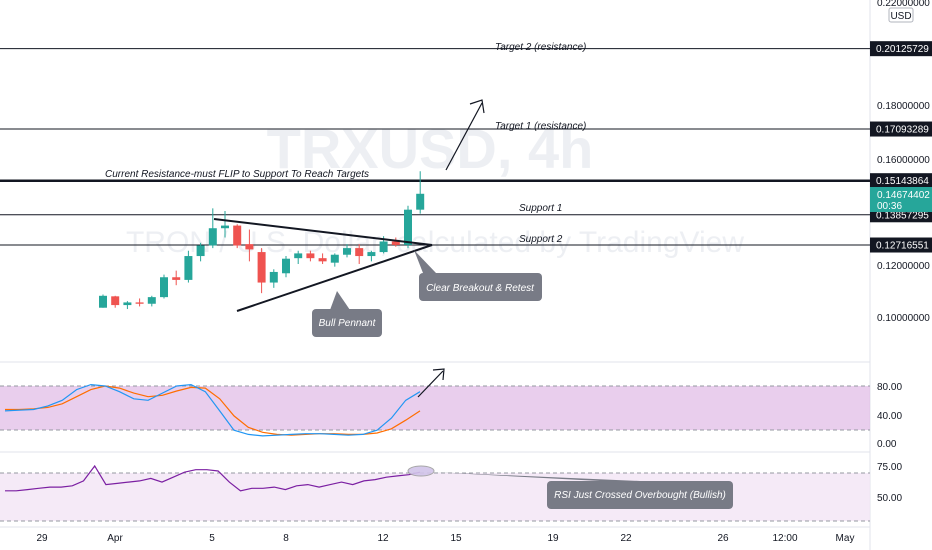 This screenshot has height=550, width=932. What do you see at coordinates (723, 538) in the screenshot?
I see `time-label-26: 26` at bounding box center [723, 538].